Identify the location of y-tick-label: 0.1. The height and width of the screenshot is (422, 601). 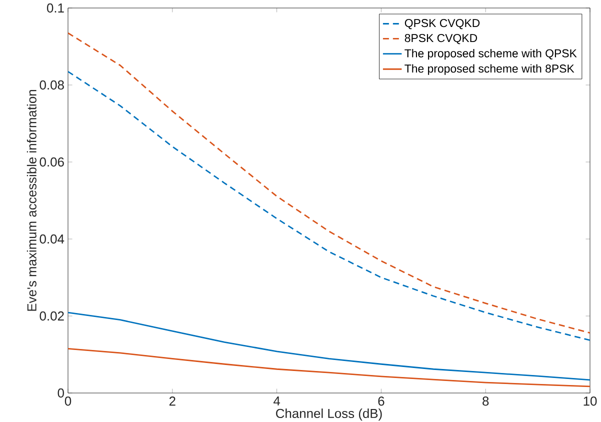
(55, 8).